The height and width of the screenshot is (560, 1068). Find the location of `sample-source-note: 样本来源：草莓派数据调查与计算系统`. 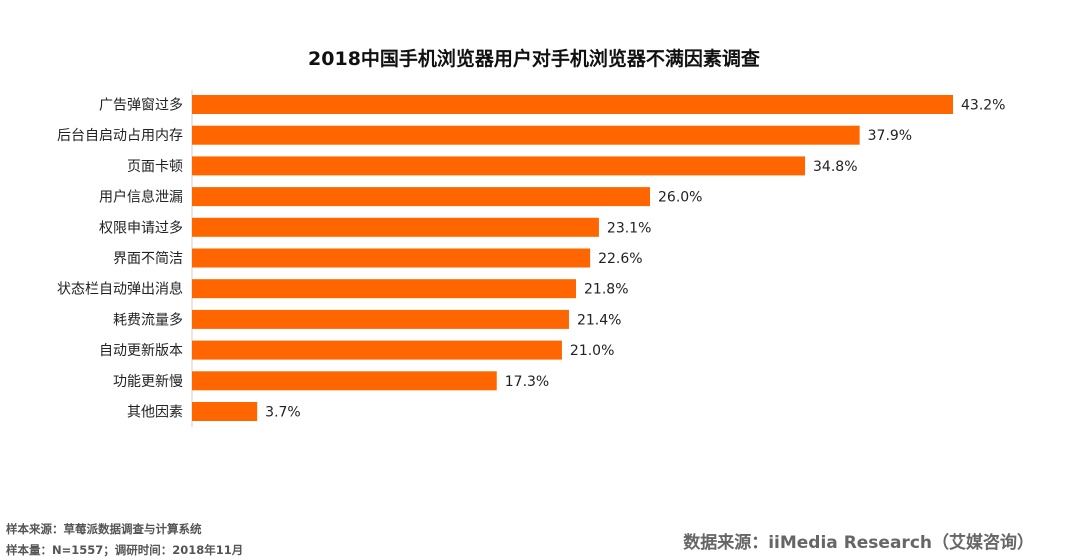

sample-source-note: 样本来源：草莓派数据调查与计算系统 is located at coordinates (104, 529).